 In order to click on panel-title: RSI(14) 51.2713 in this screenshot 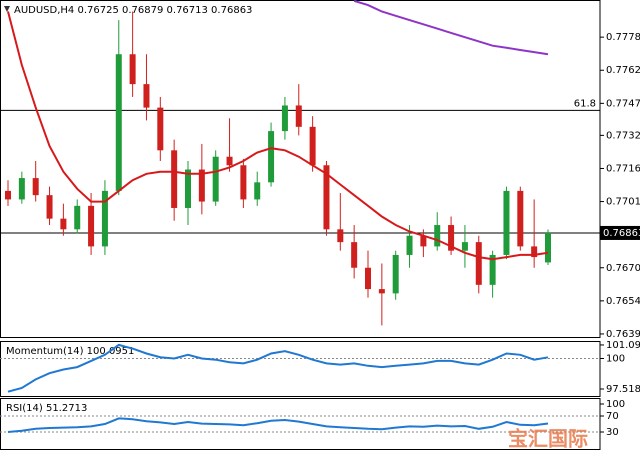, I will do `click(46, 408)`.